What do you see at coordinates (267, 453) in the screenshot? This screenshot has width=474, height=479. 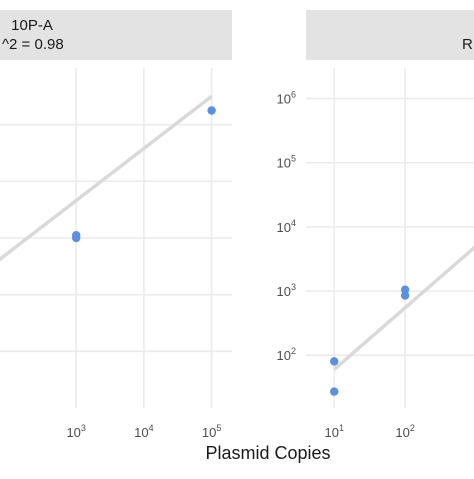 I see `x-axis-label: Plasmid Copies` at bounding box center [267, 453].